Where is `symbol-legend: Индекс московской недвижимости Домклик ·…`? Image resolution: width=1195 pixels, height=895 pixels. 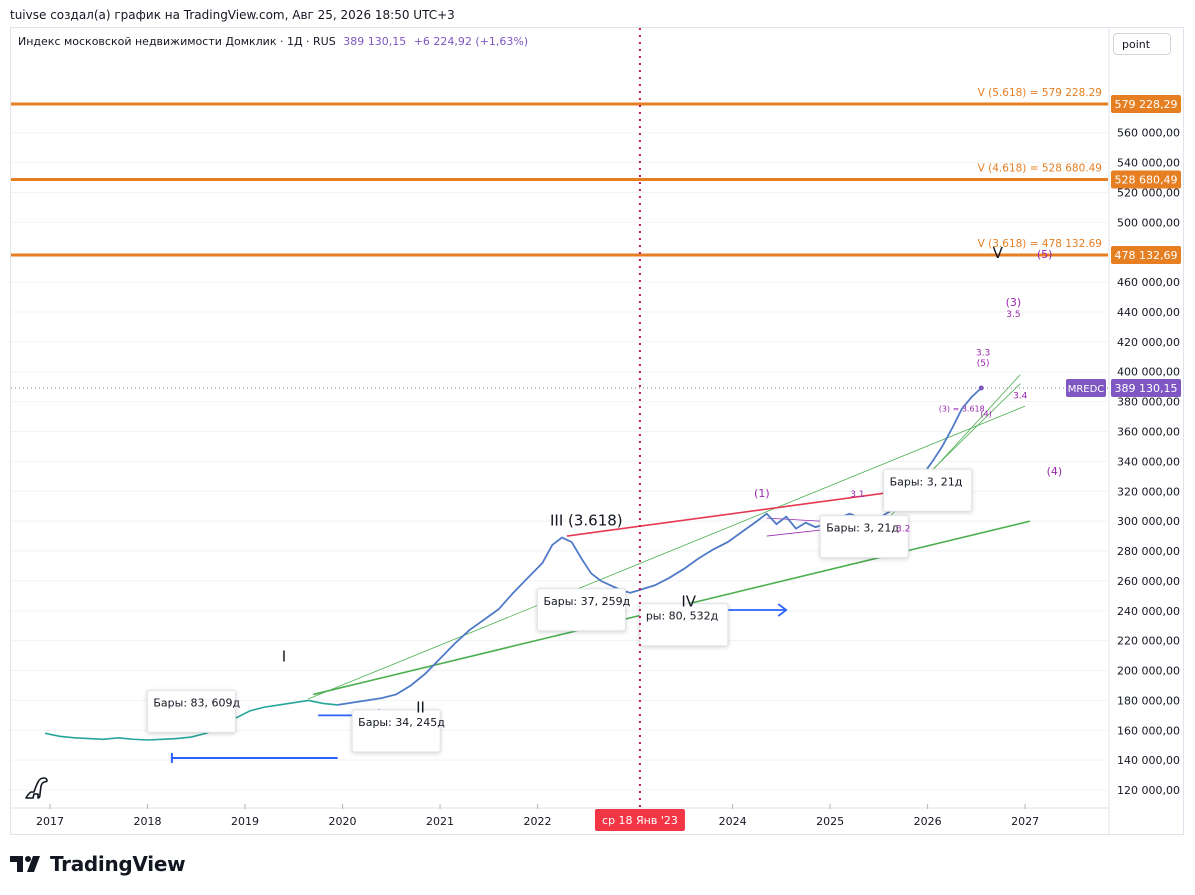 symbol-legend: Индекс московской недвижимости Домклик ·… is located at coordinates (273, 41).